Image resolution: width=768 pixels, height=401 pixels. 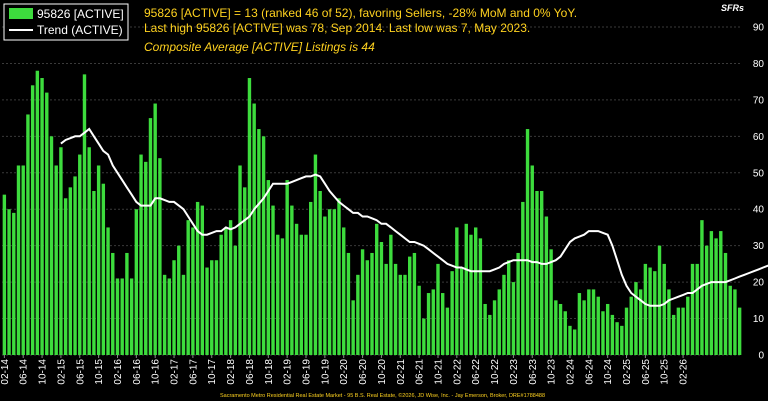 What do you see at coordinates (420, 372) in the screenshot?
I see `x-tick-label: 06-21` at bounding box center [420, 372].